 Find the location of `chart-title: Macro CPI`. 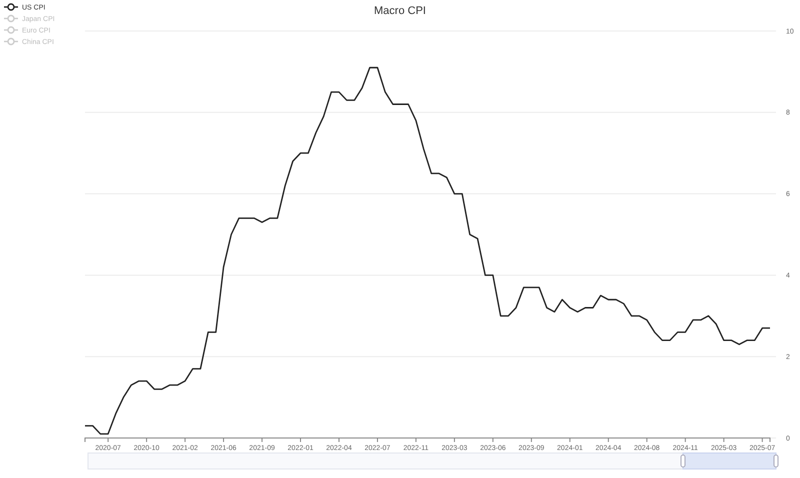

chart-title: Macro CPI is located at coordinates (400, 11).